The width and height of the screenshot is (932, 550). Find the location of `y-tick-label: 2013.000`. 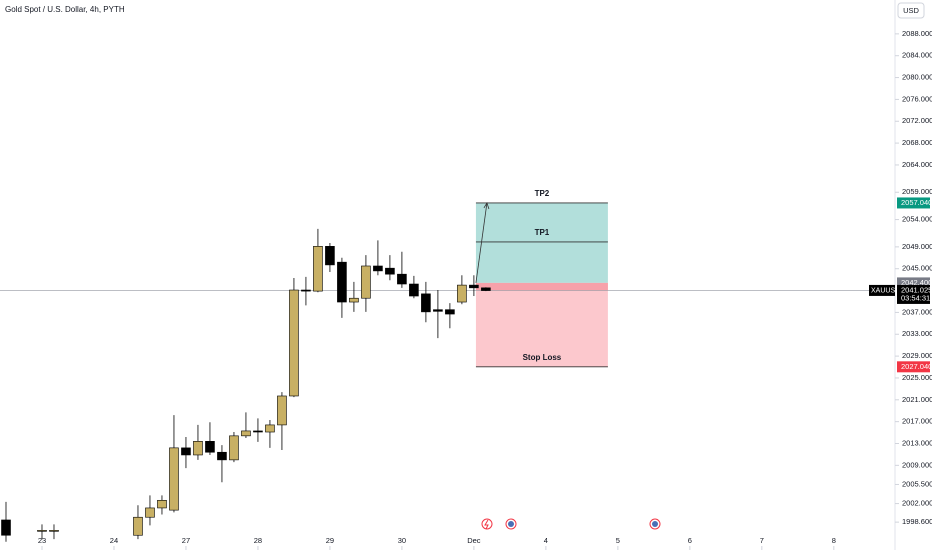

y-tick-label: 2013.000 is located at coordinates (917, 442).